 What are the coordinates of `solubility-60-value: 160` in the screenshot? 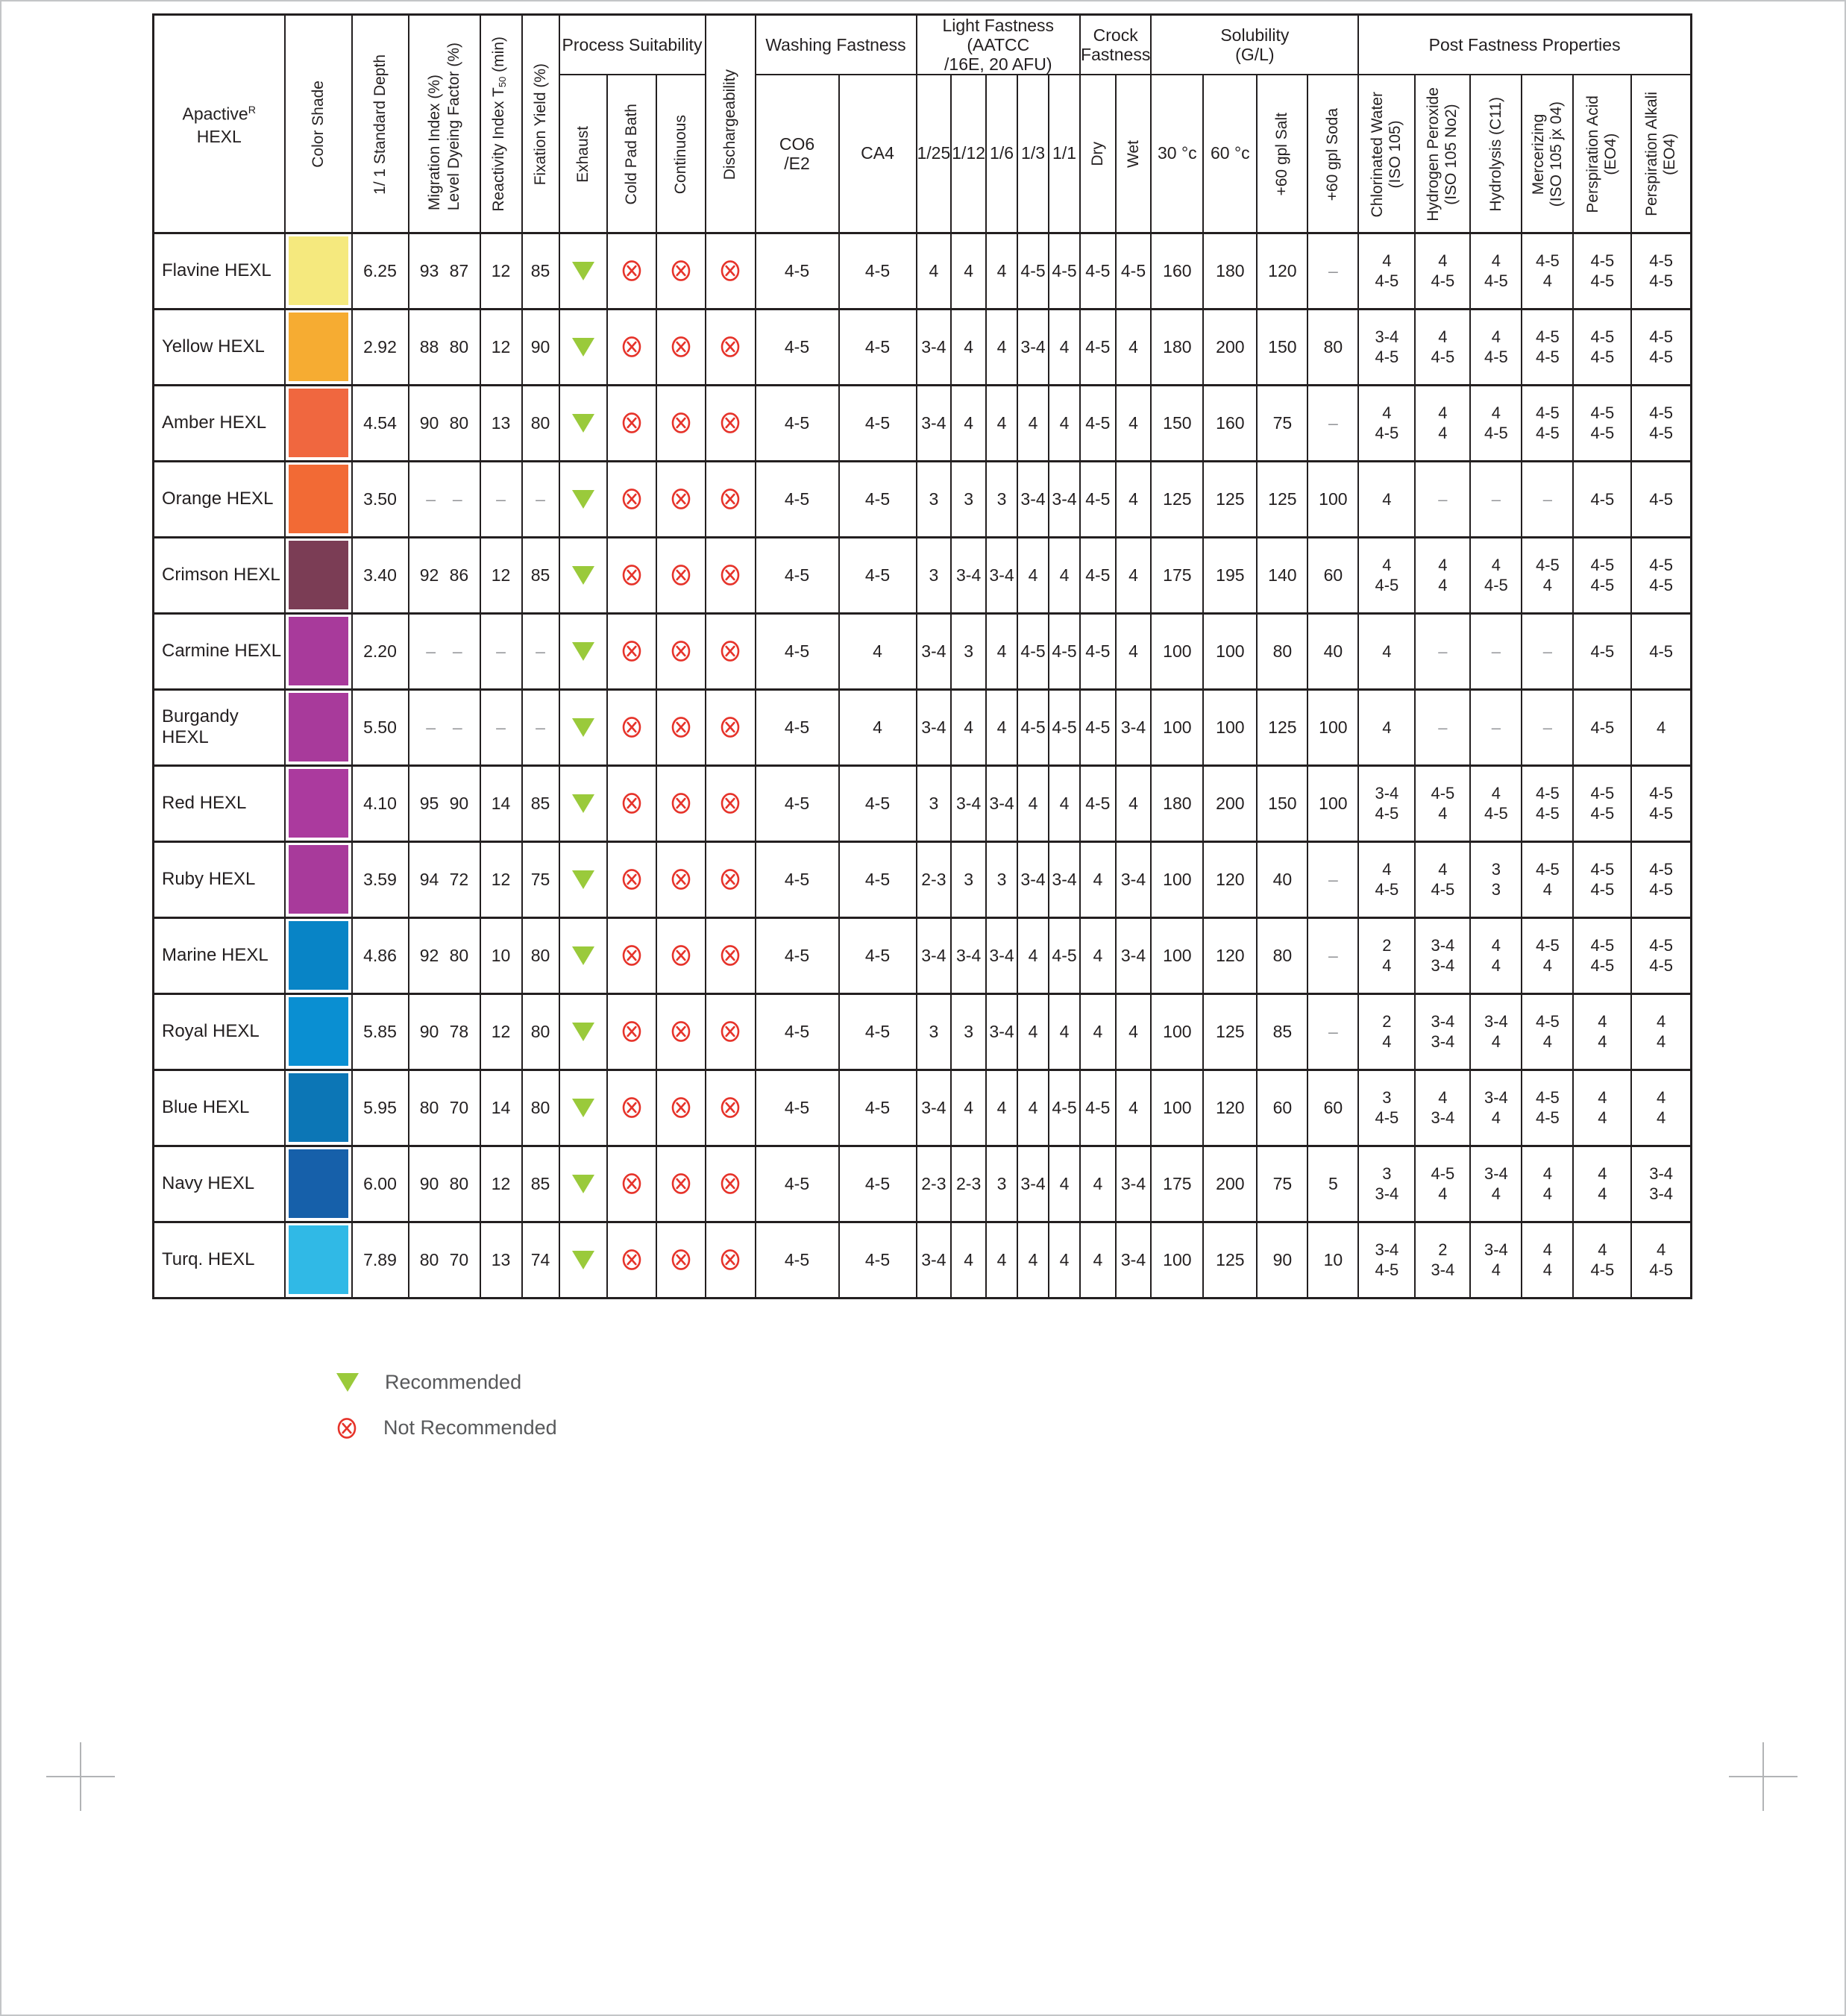 It's located at (1230, 422).